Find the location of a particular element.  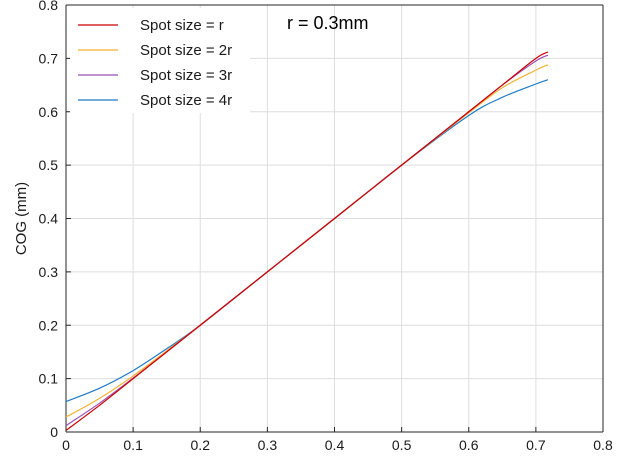

x-tick-label: 0.8 is located at coordinates (603, 445).